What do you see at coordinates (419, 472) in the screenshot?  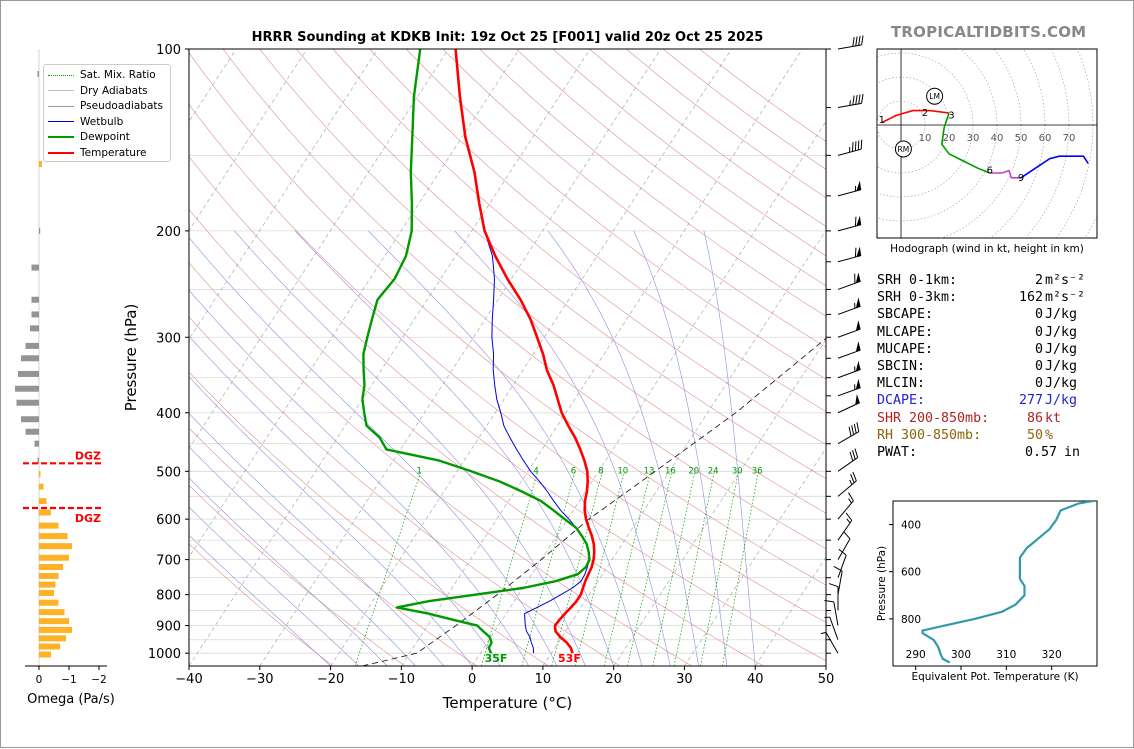 I see `mixing-ratio-label: 1` at bounding box center [419, 472].